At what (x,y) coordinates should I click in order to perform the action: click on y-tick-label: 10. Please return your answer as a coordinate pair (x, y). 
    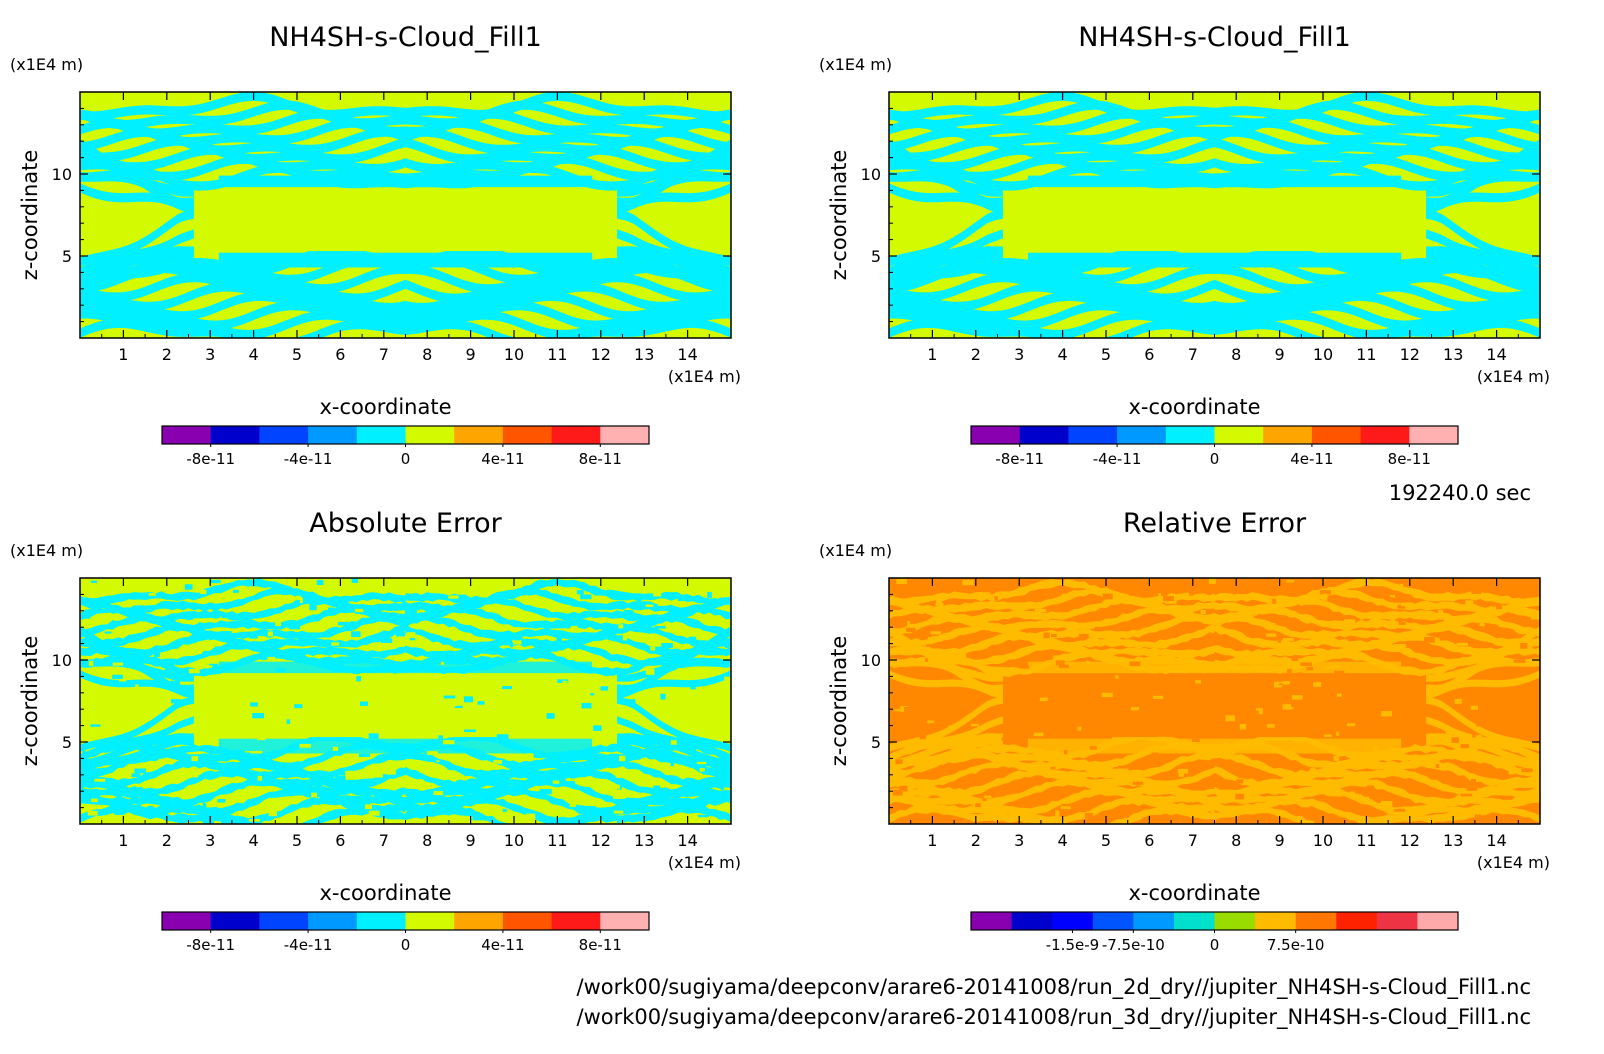
    Looking at the image, I should click on (871, 660).